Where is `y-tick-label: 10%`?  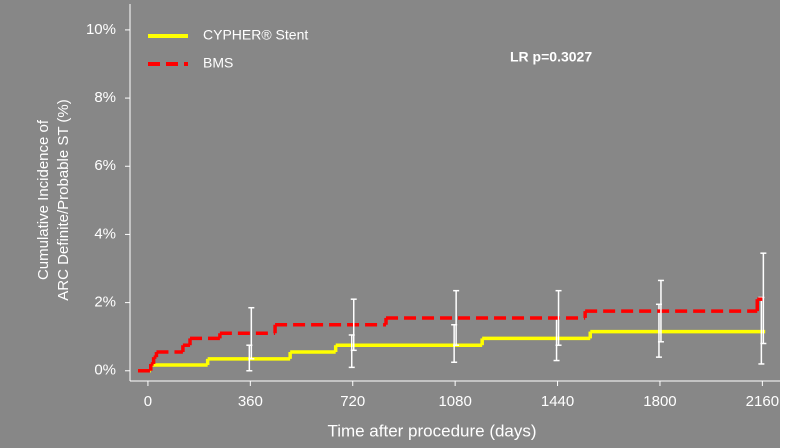 y-tick-label: 10% is located at coordinates (101, 29).